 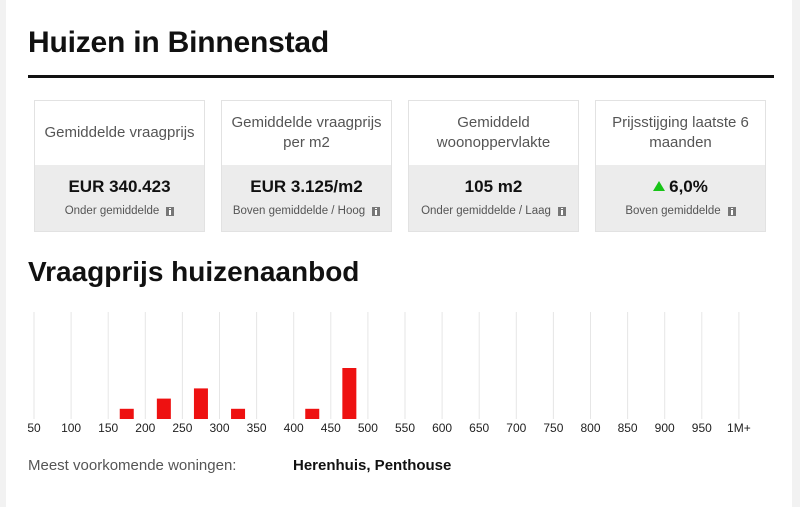 I want to click on title-divider, so click(x=401, y=76).